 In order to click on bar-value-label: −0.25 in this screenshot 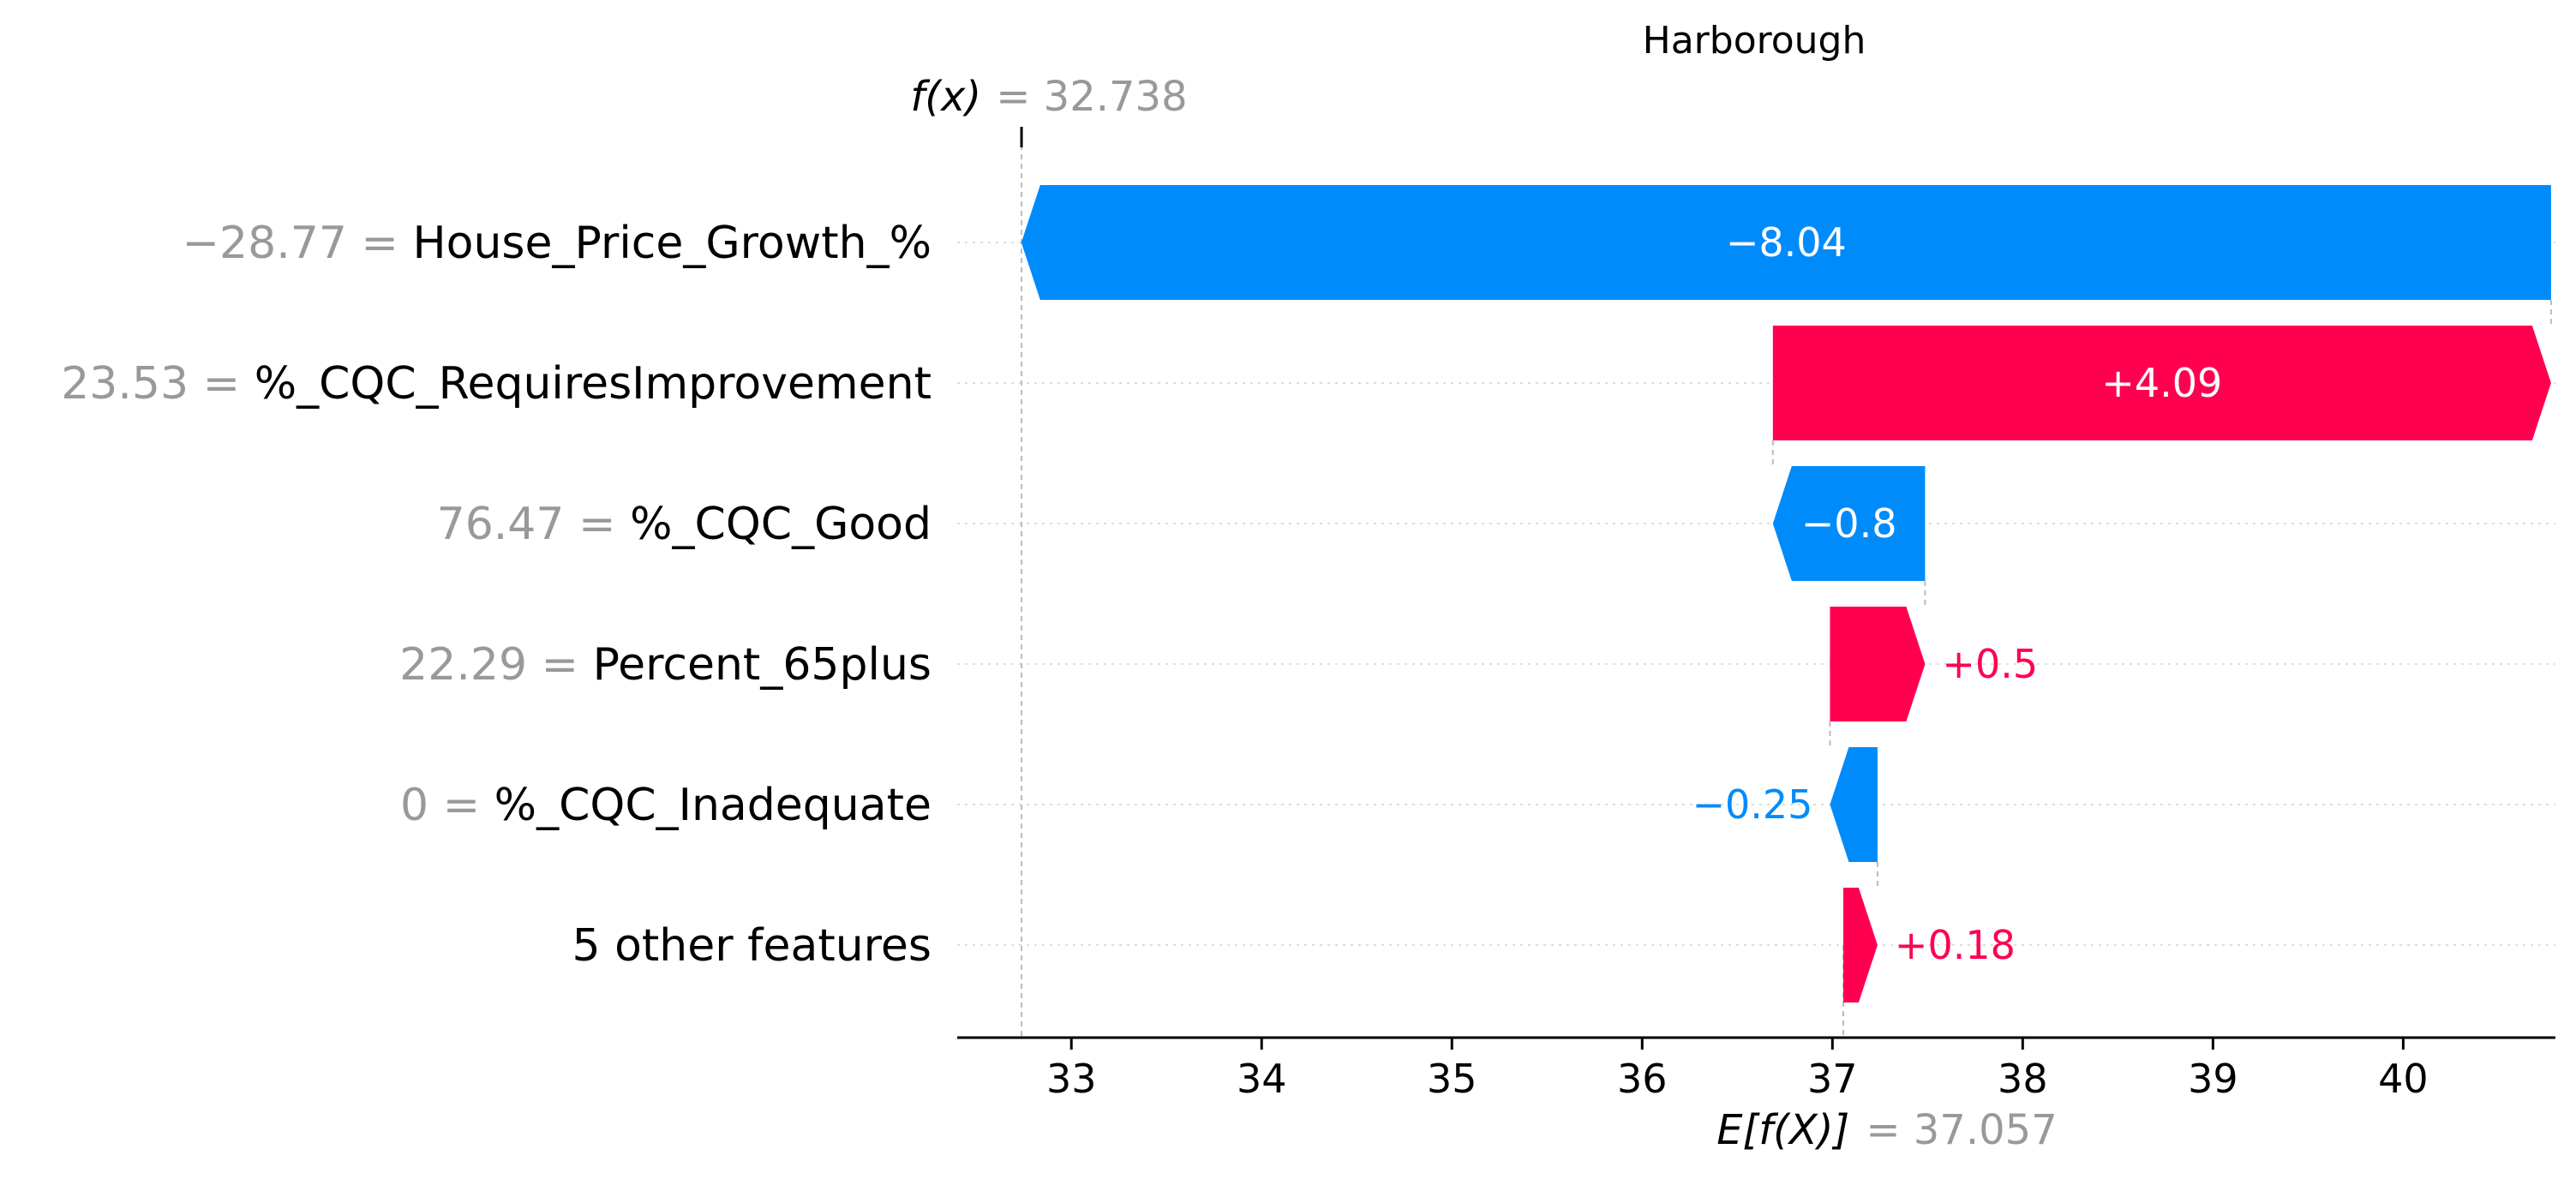, I will do `click(1752, 804)`.